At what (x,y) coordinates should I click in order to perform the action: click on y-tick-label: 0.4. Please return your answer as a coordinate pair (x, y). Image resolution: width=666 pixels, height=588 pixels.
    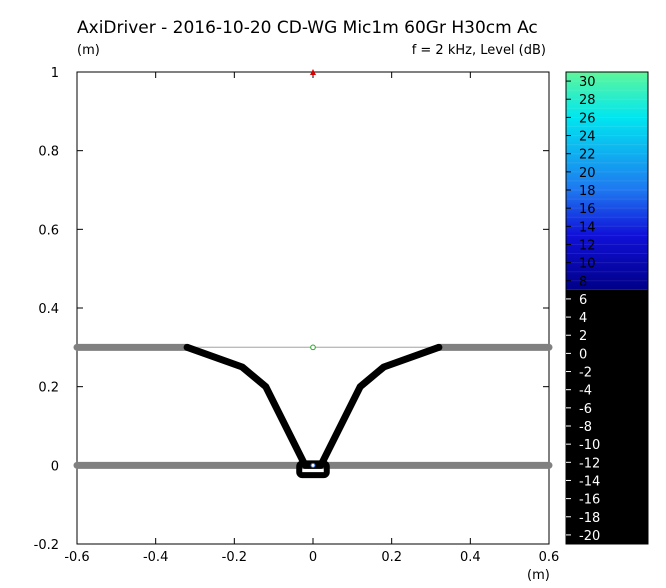
    Looking at the image, I should click on (48, 309).